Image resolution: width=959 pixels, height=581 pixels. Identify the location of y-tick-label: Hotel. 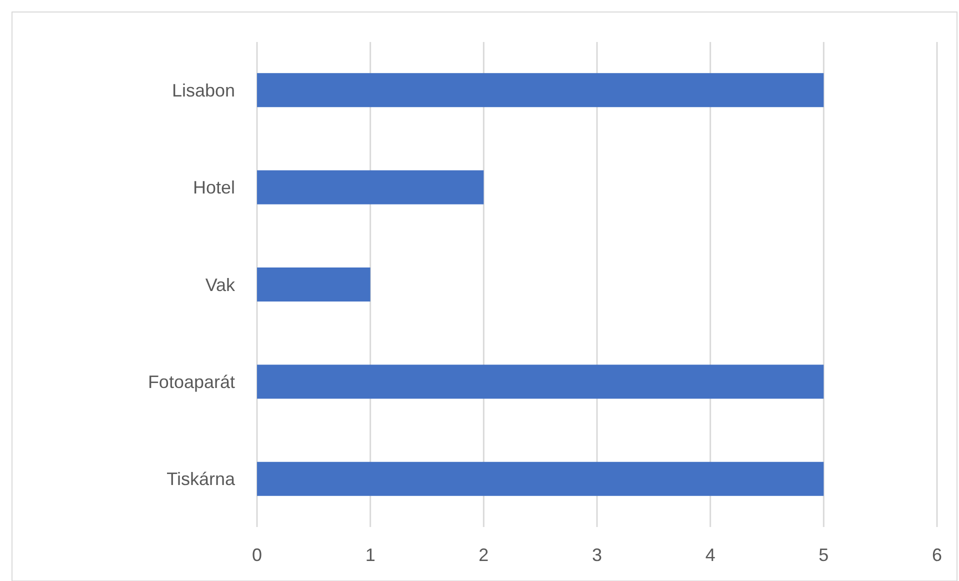
(213, 188).